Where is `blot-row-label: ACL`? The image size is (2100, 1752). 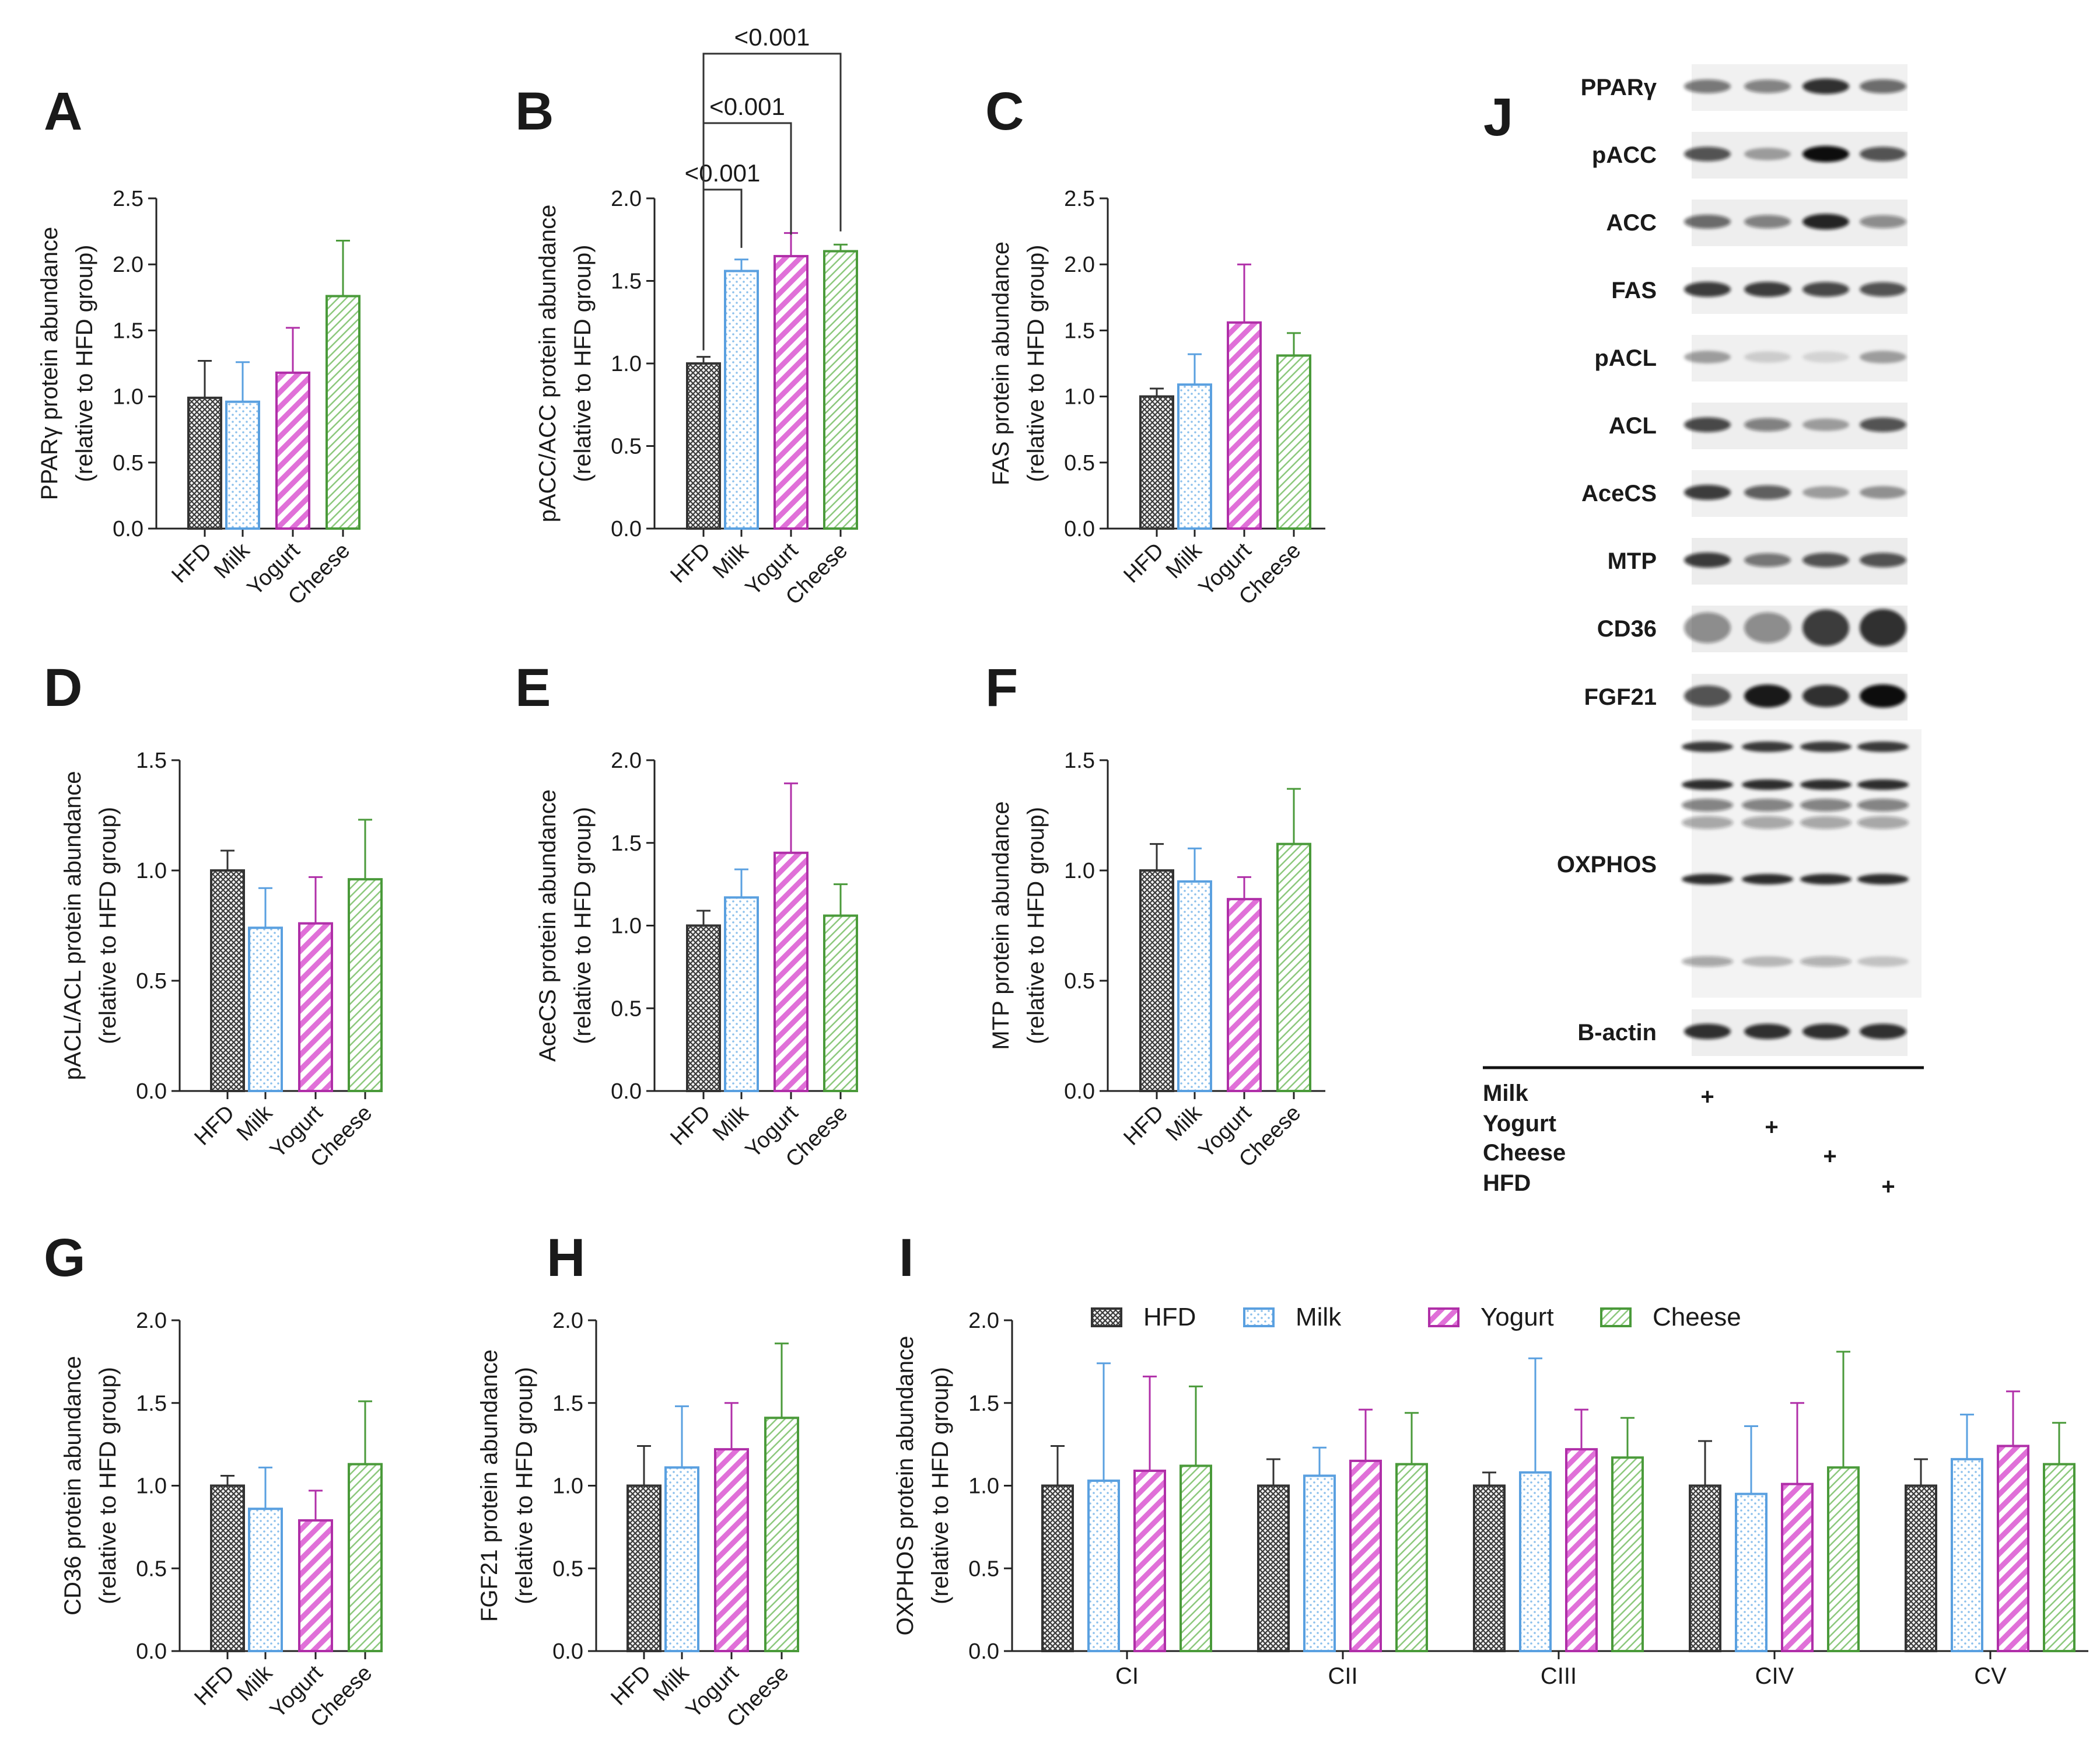 blot-row-label: ACL is located at coordinates (1633, 426).